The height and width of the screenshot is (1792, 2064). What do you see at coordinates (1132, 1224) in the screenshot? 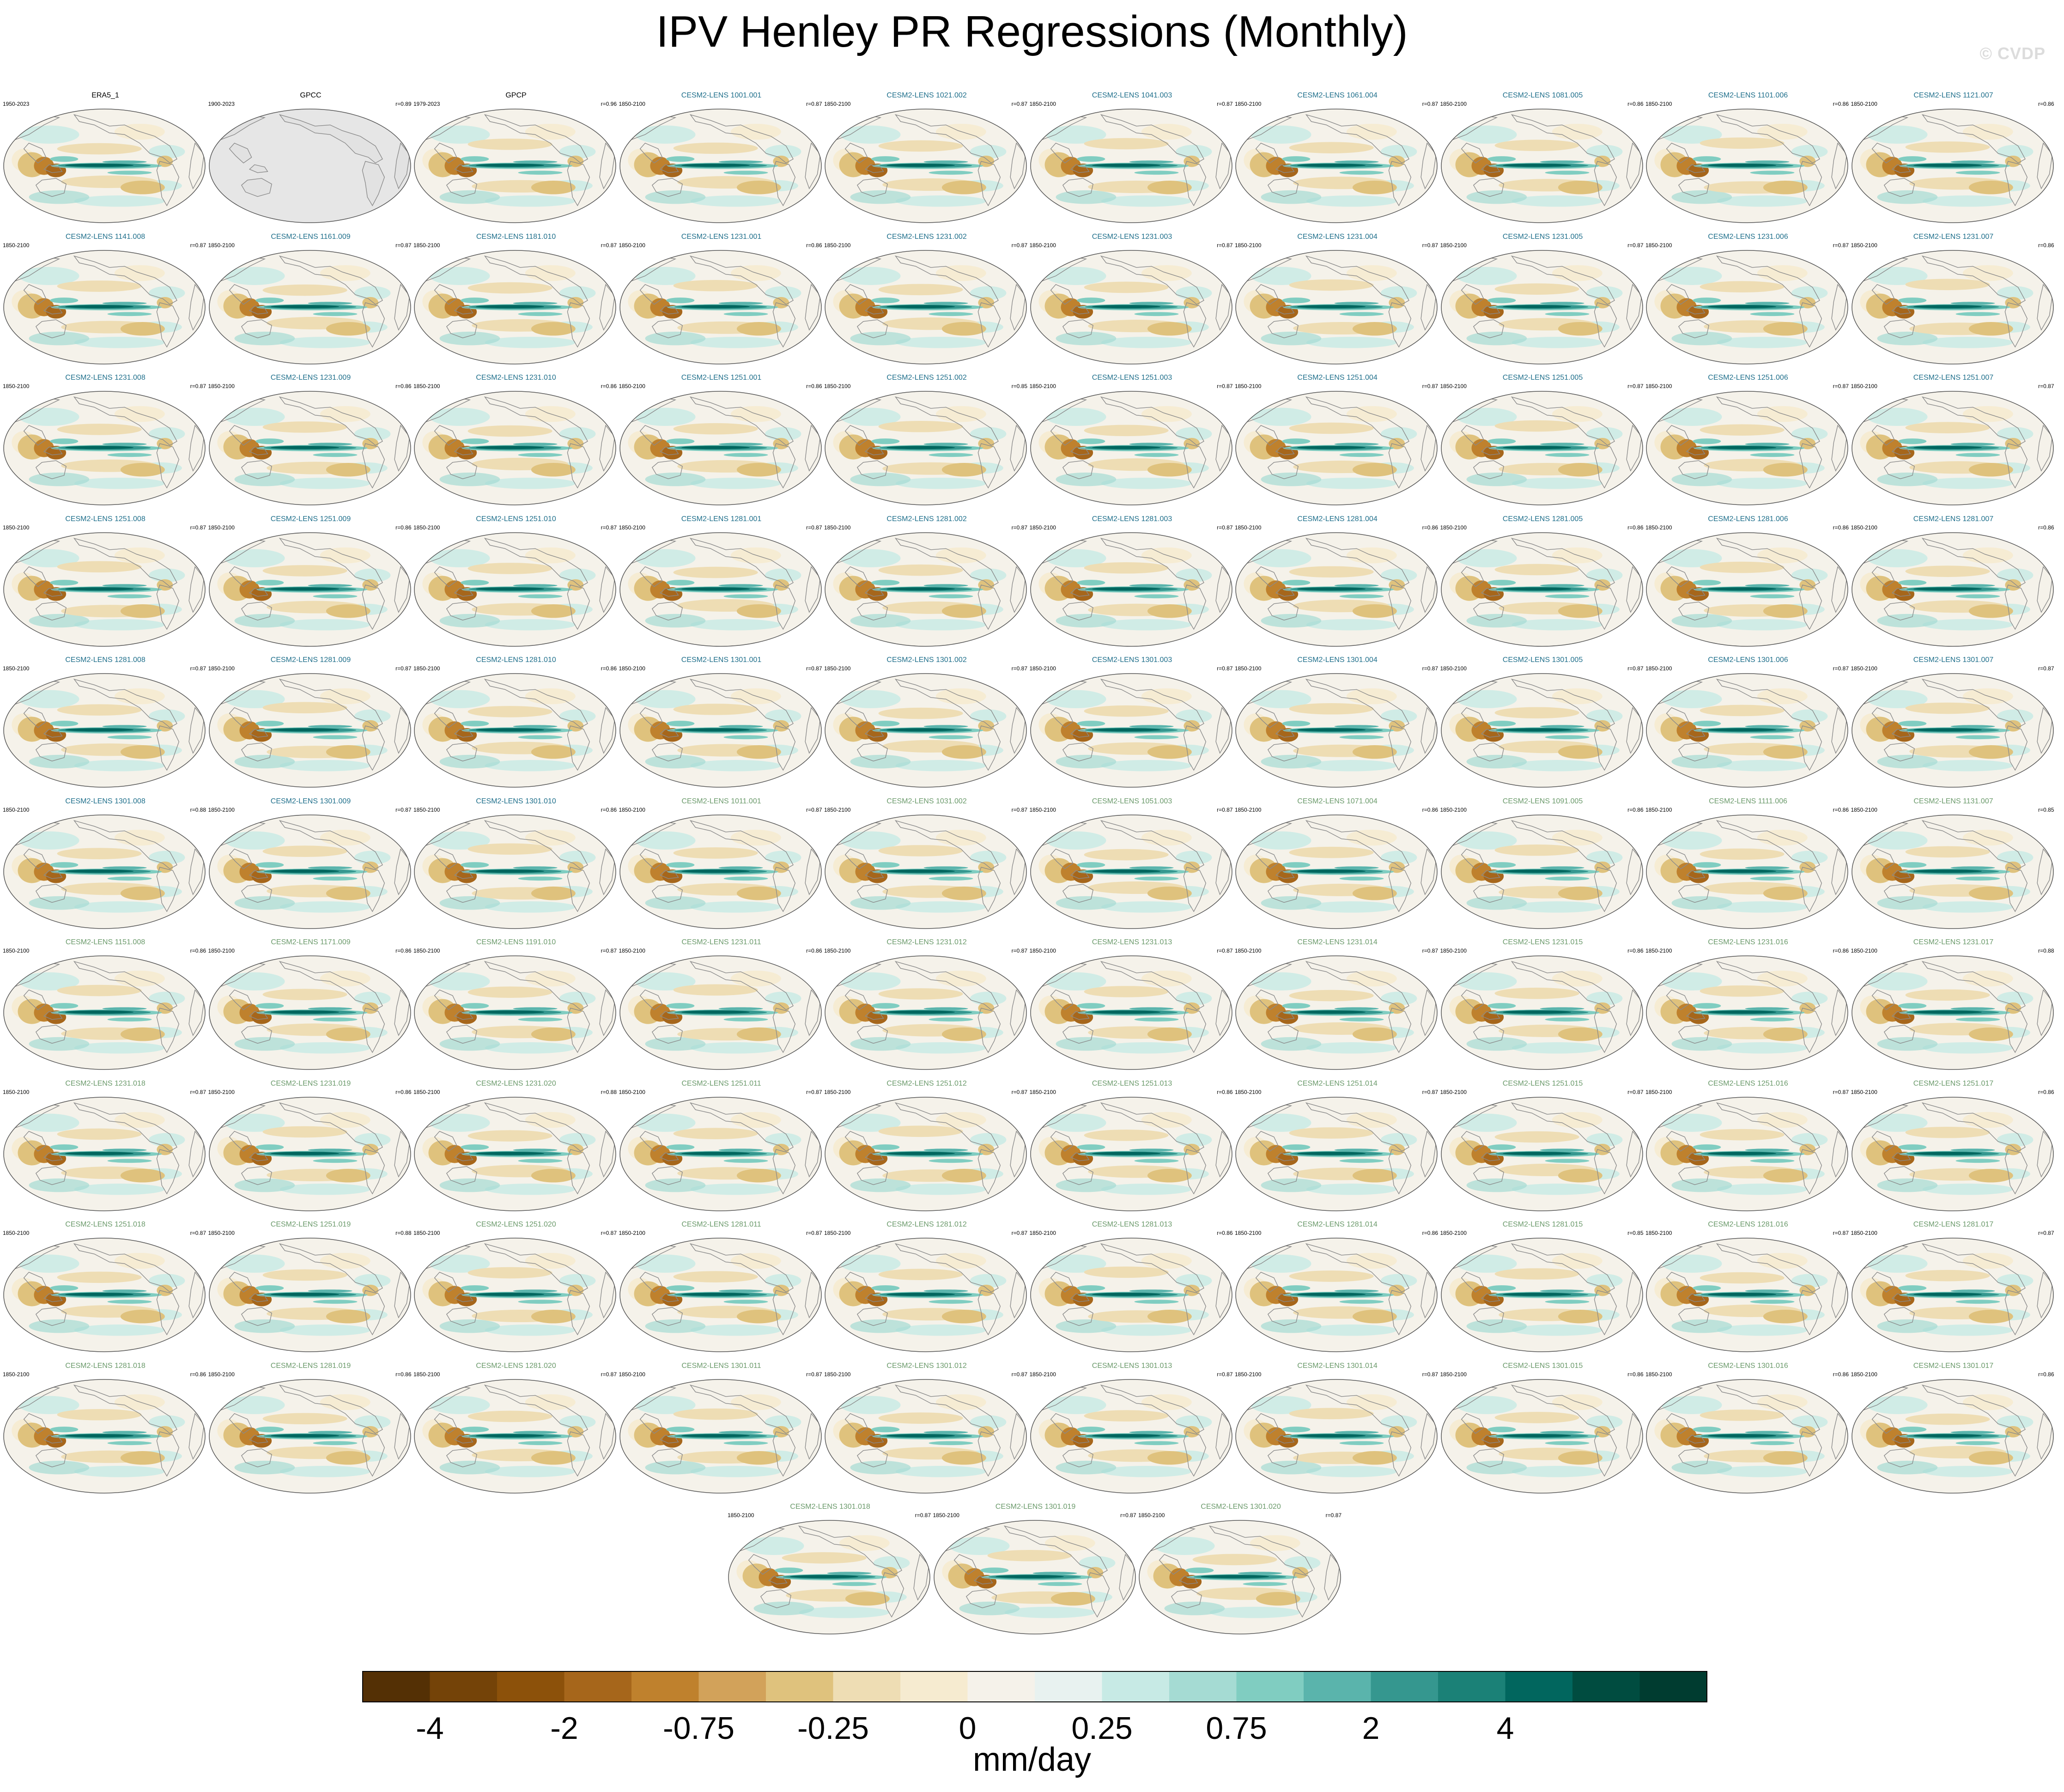
I see `panel-title: CESM2-LENS 1281.013` at bounding box center [1132, 1224].